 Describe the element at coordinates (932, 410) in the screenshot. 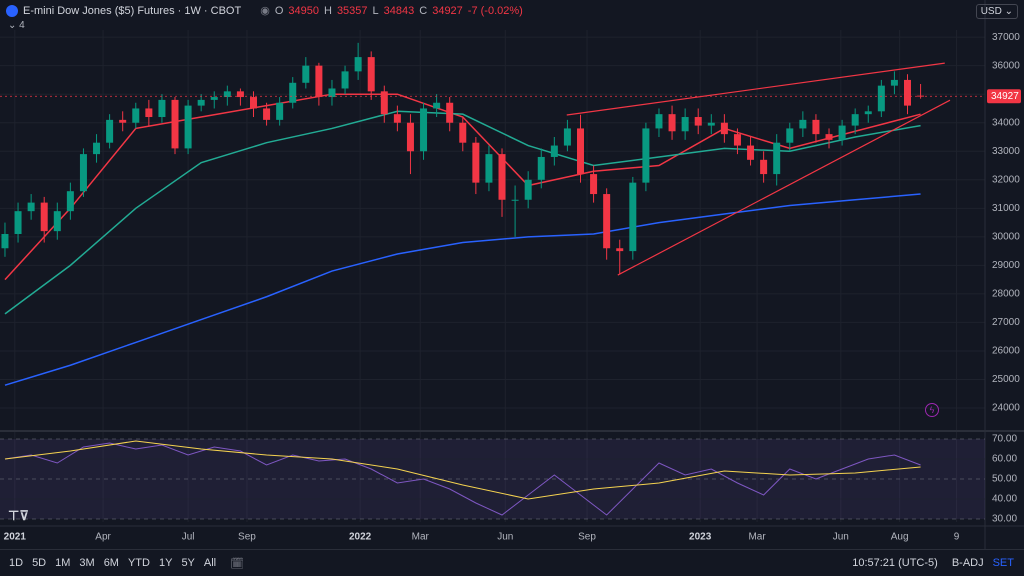

I see `alert-icon: ϟ` at that location.